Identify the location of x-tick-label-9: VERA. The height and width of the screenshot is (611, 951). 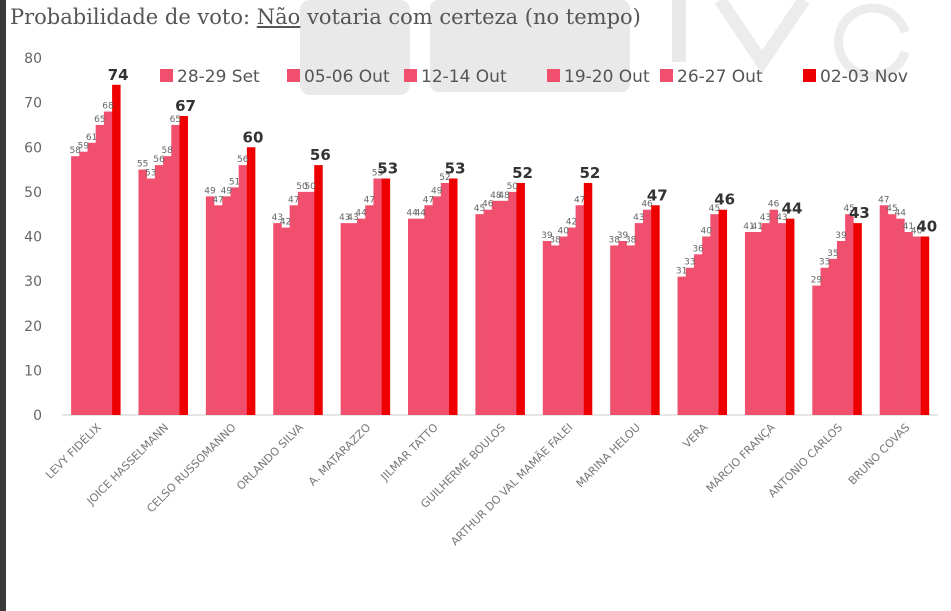
(695, 436).